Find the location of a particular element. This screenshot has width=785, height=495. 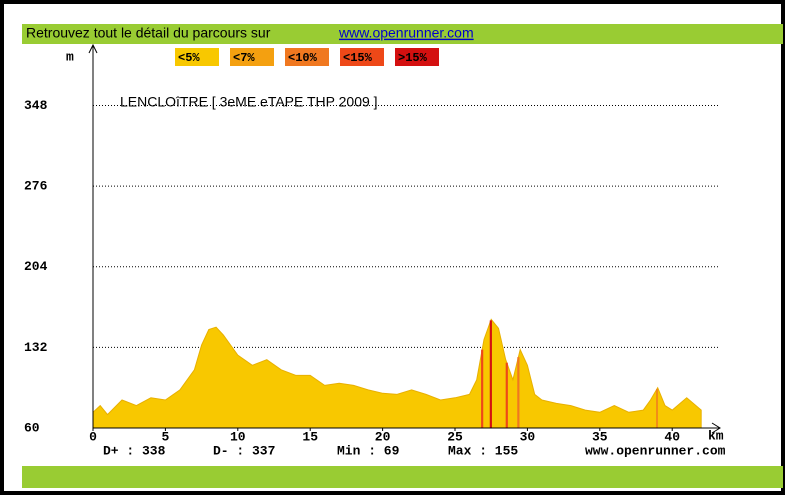

legend-label: <10% is located at coordinates (303, 58).